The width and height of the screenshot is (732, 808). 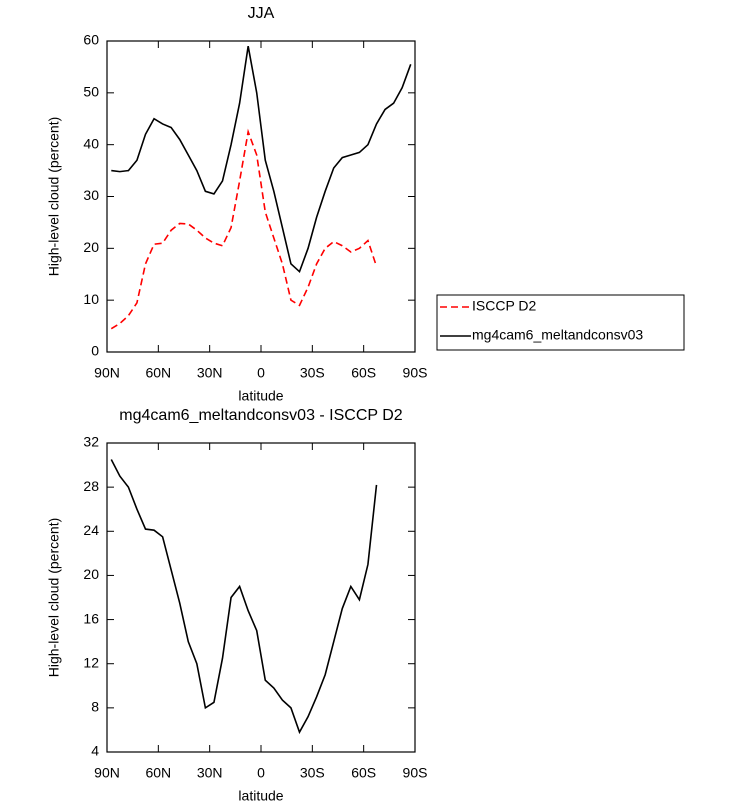 What do you see at coordinates (91, 618) in the screenshot?
I see `y-tick-label: 16` at bounding box center [91, 618].